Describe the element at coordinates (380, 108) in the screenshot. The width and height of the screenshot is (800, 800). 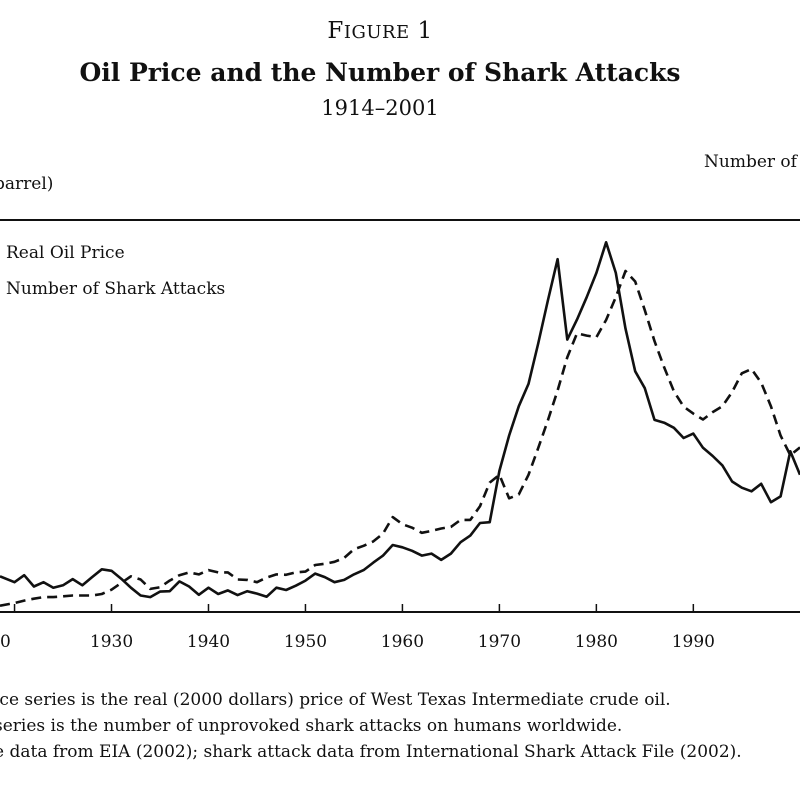
I see `chart-subtitle: 1914–2001` at that location.